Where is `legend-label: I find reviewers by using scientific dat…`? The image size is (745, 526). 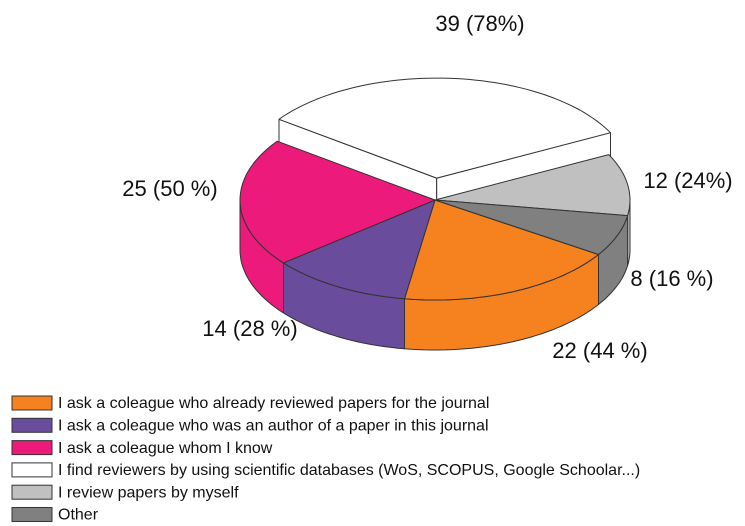 legend-label: I find reviewers by using scientific dat… is located at coordinates (349, 470).